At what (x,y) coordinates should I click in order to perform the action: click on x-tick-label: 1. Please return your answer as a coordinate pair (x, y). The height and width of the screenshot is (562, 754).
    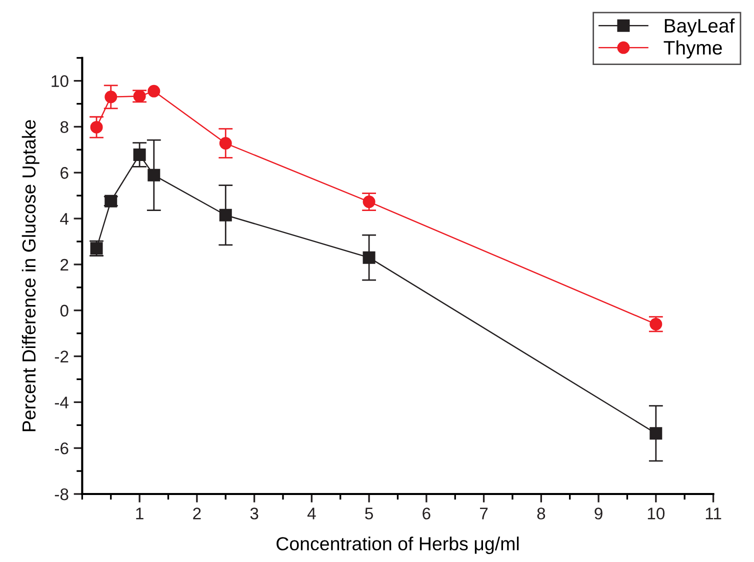
    Looking at the image, I should click on (140, 514).